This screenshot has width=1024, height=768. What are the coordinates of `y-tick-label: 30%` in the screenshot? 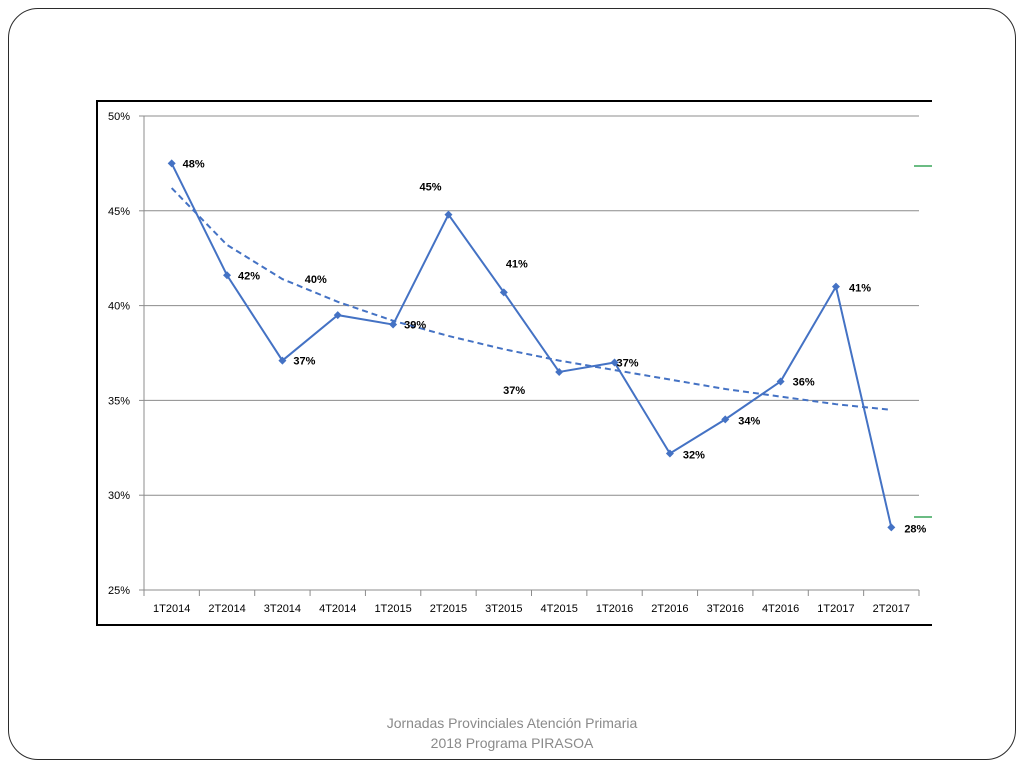 It's located at (119, 496).